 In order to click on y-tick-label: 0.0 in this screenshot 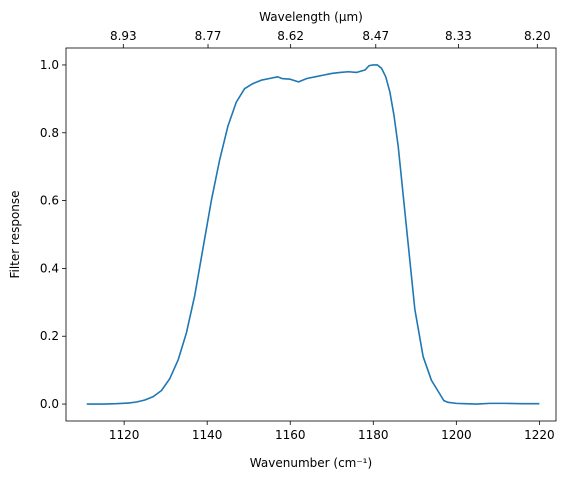, I will do `click(49, 404)`.